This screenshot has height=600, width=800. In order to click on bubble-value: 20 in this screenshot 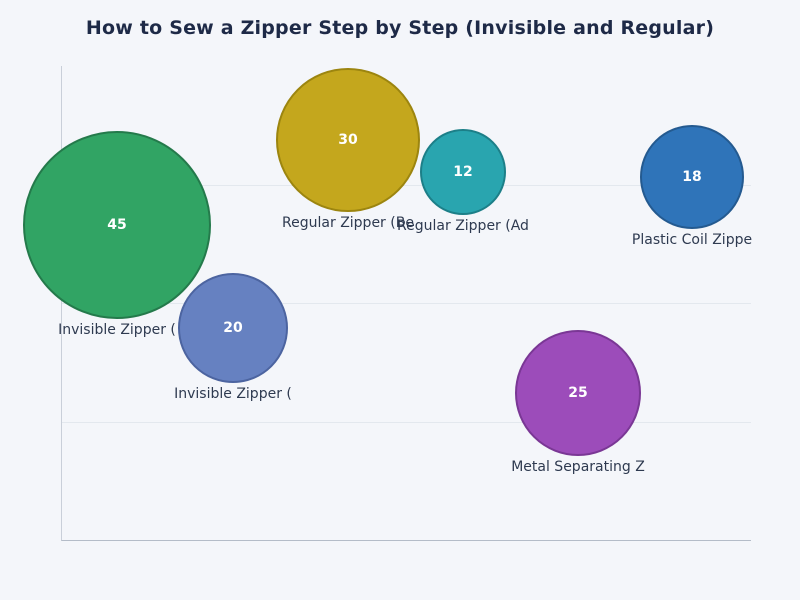, I will do `click(233, 328)`.